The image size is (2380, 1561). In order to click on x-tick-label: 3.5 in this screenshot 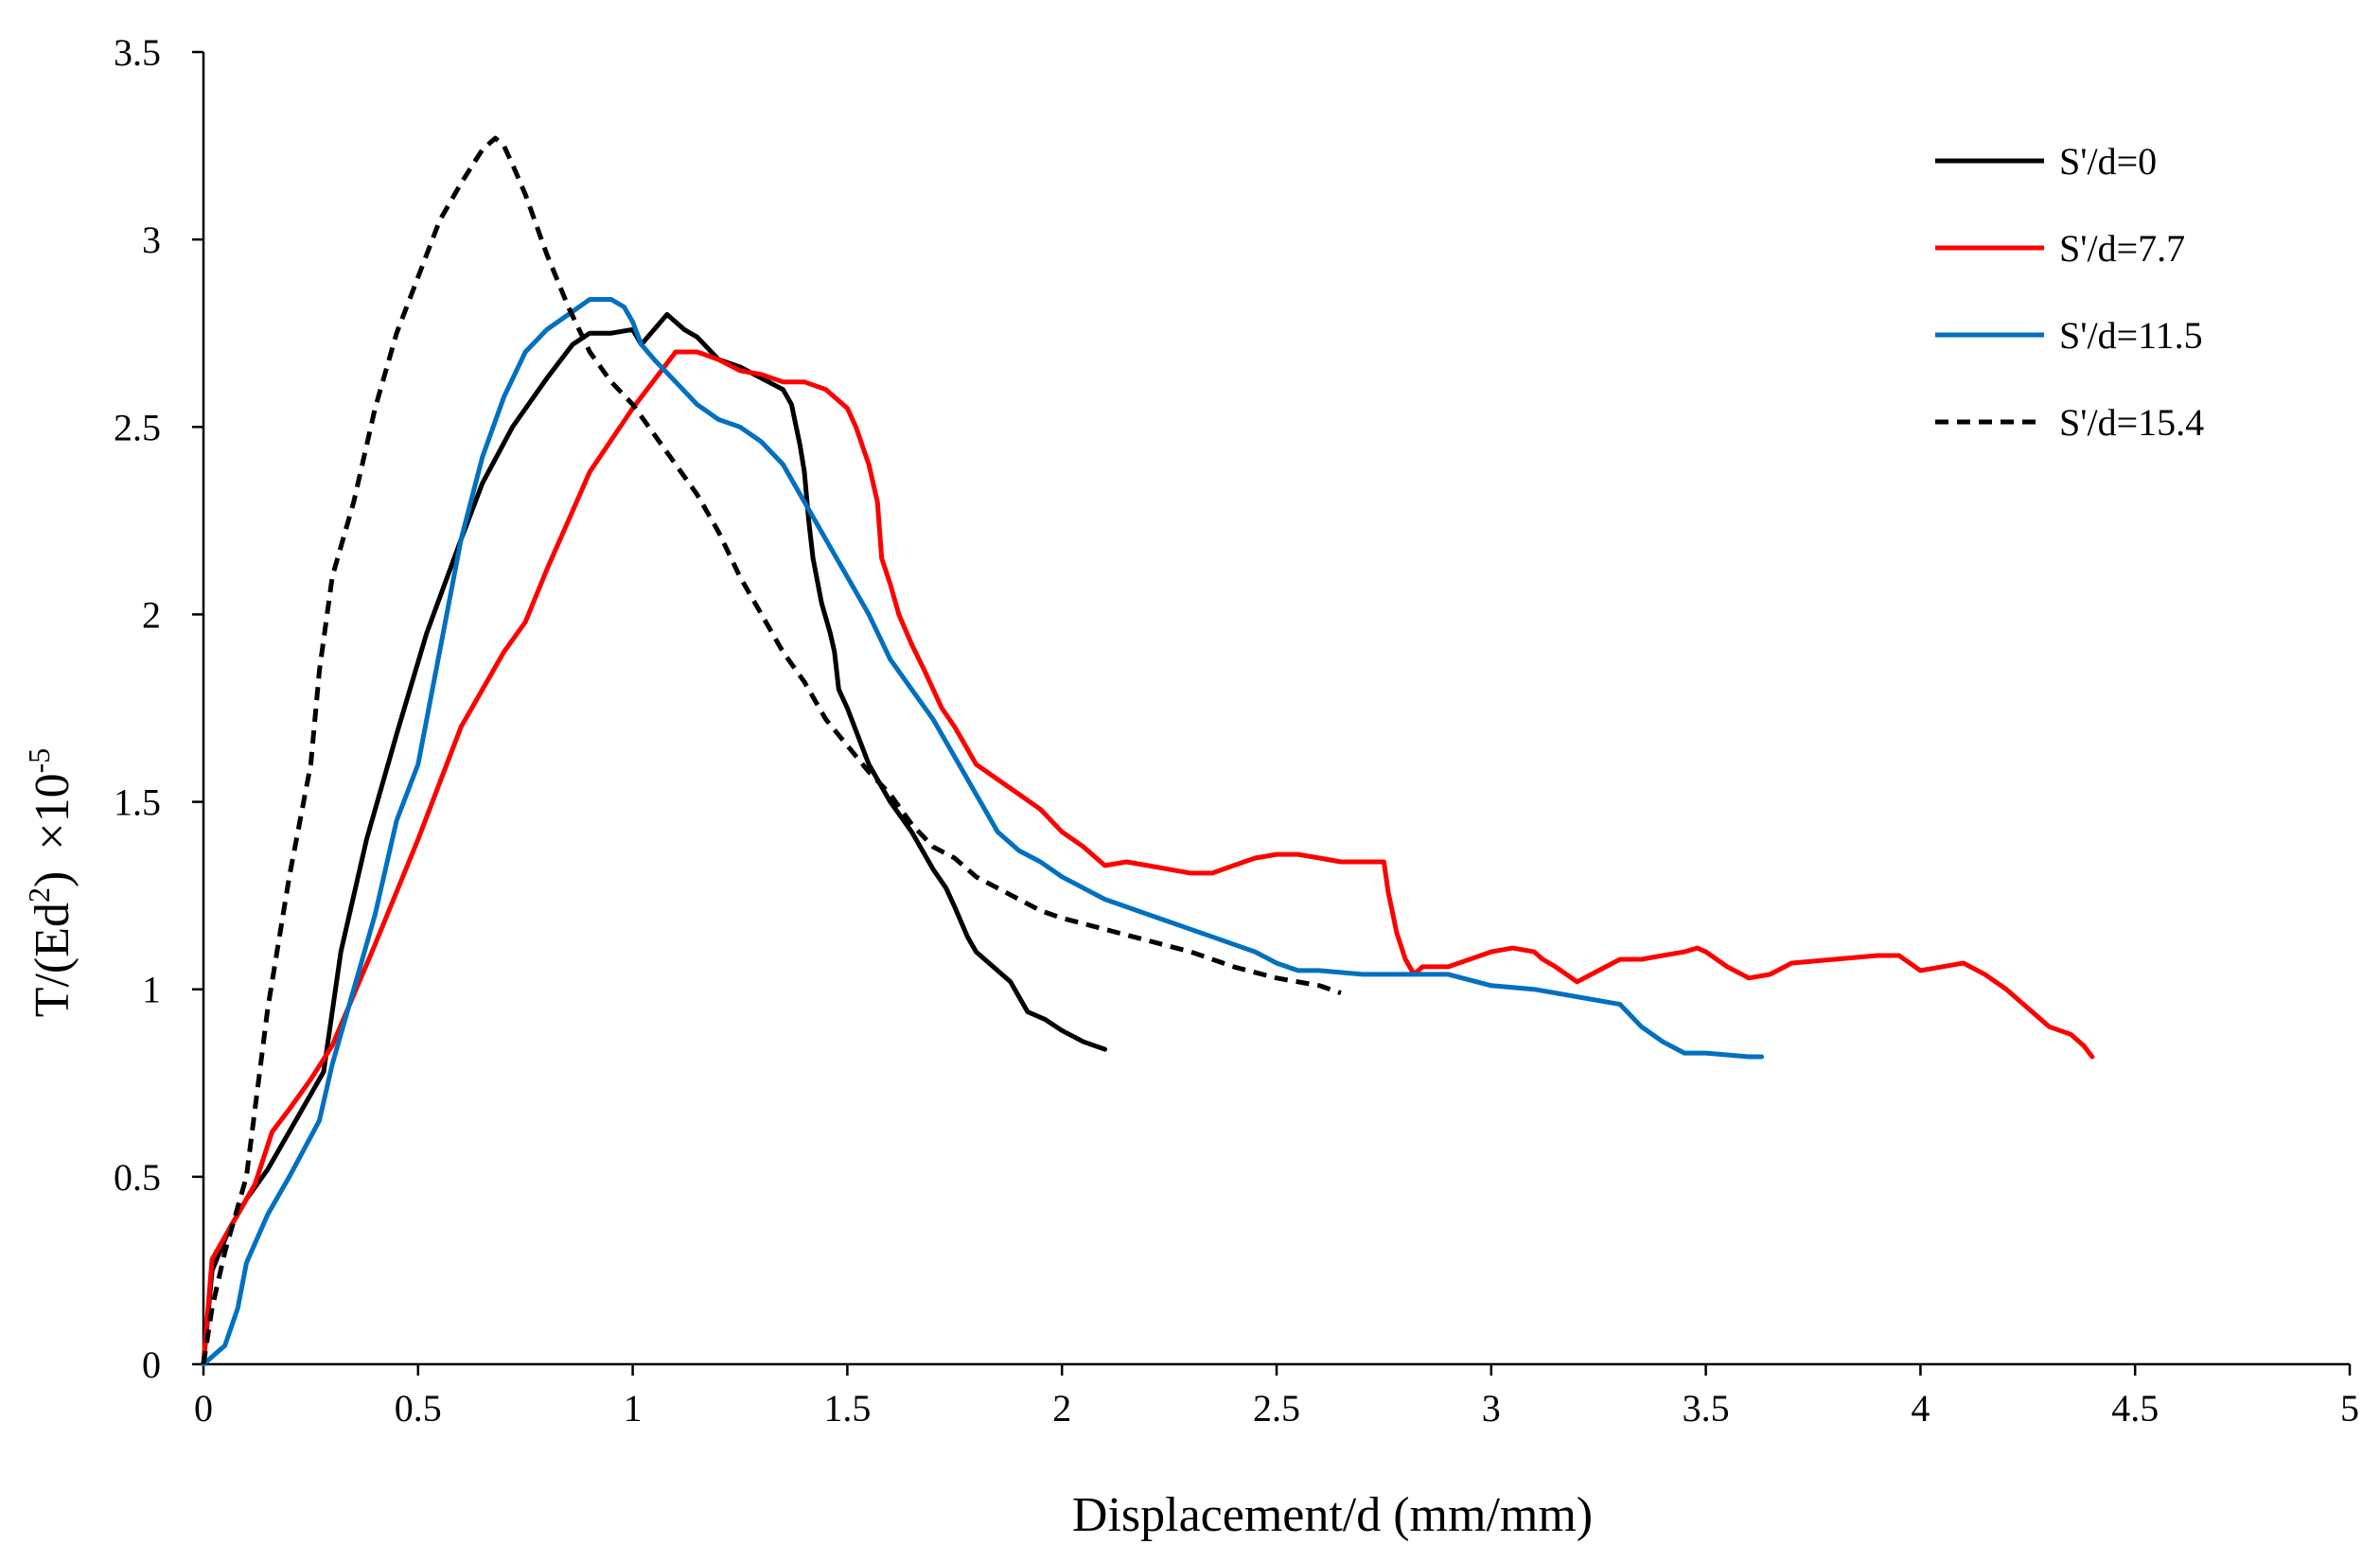, I will do `click(1706, 1408)`.